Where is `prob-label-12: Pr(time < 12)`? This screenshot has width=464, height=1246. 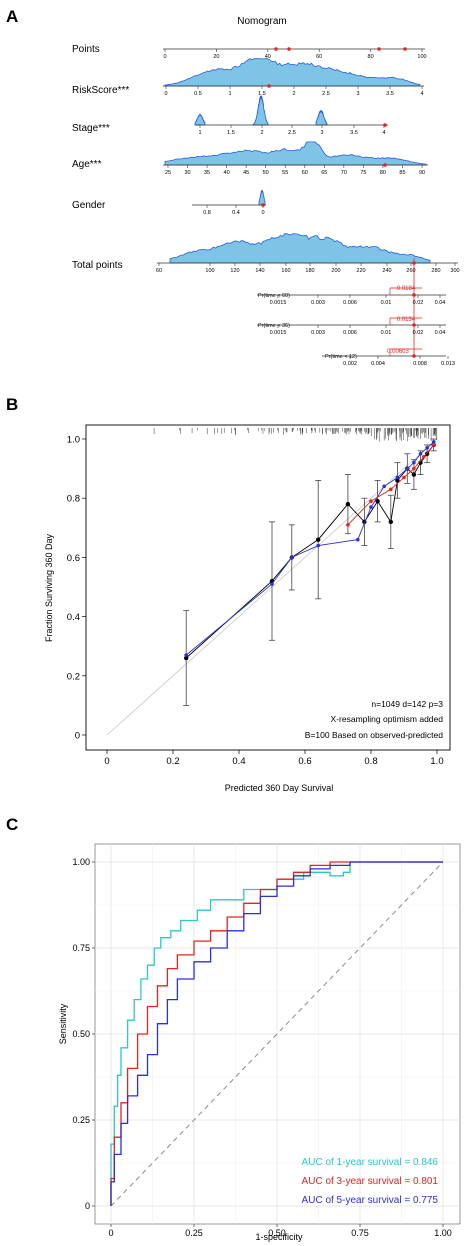 prob-label-12: Pr(time < 12) is located at coordinates (341, 357).